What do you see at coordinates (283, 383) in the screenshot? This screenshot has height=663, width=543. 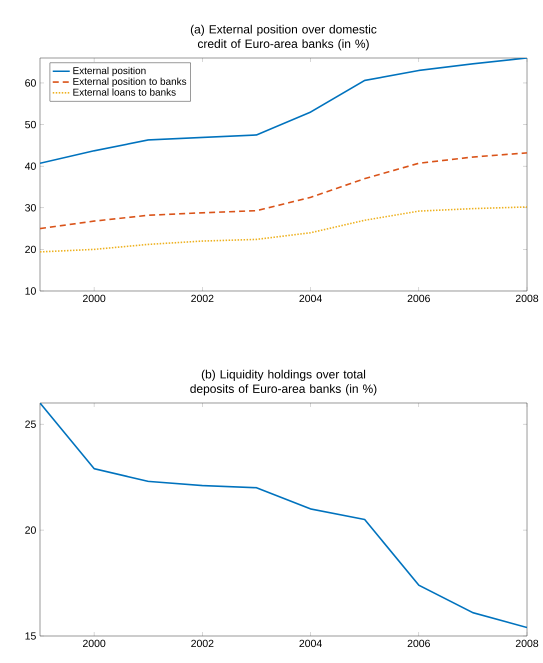 I see `chart-title: (b) Liquidity holdings over total deposits of Euro-area banks (in %)` at bounding box center [283, 383].